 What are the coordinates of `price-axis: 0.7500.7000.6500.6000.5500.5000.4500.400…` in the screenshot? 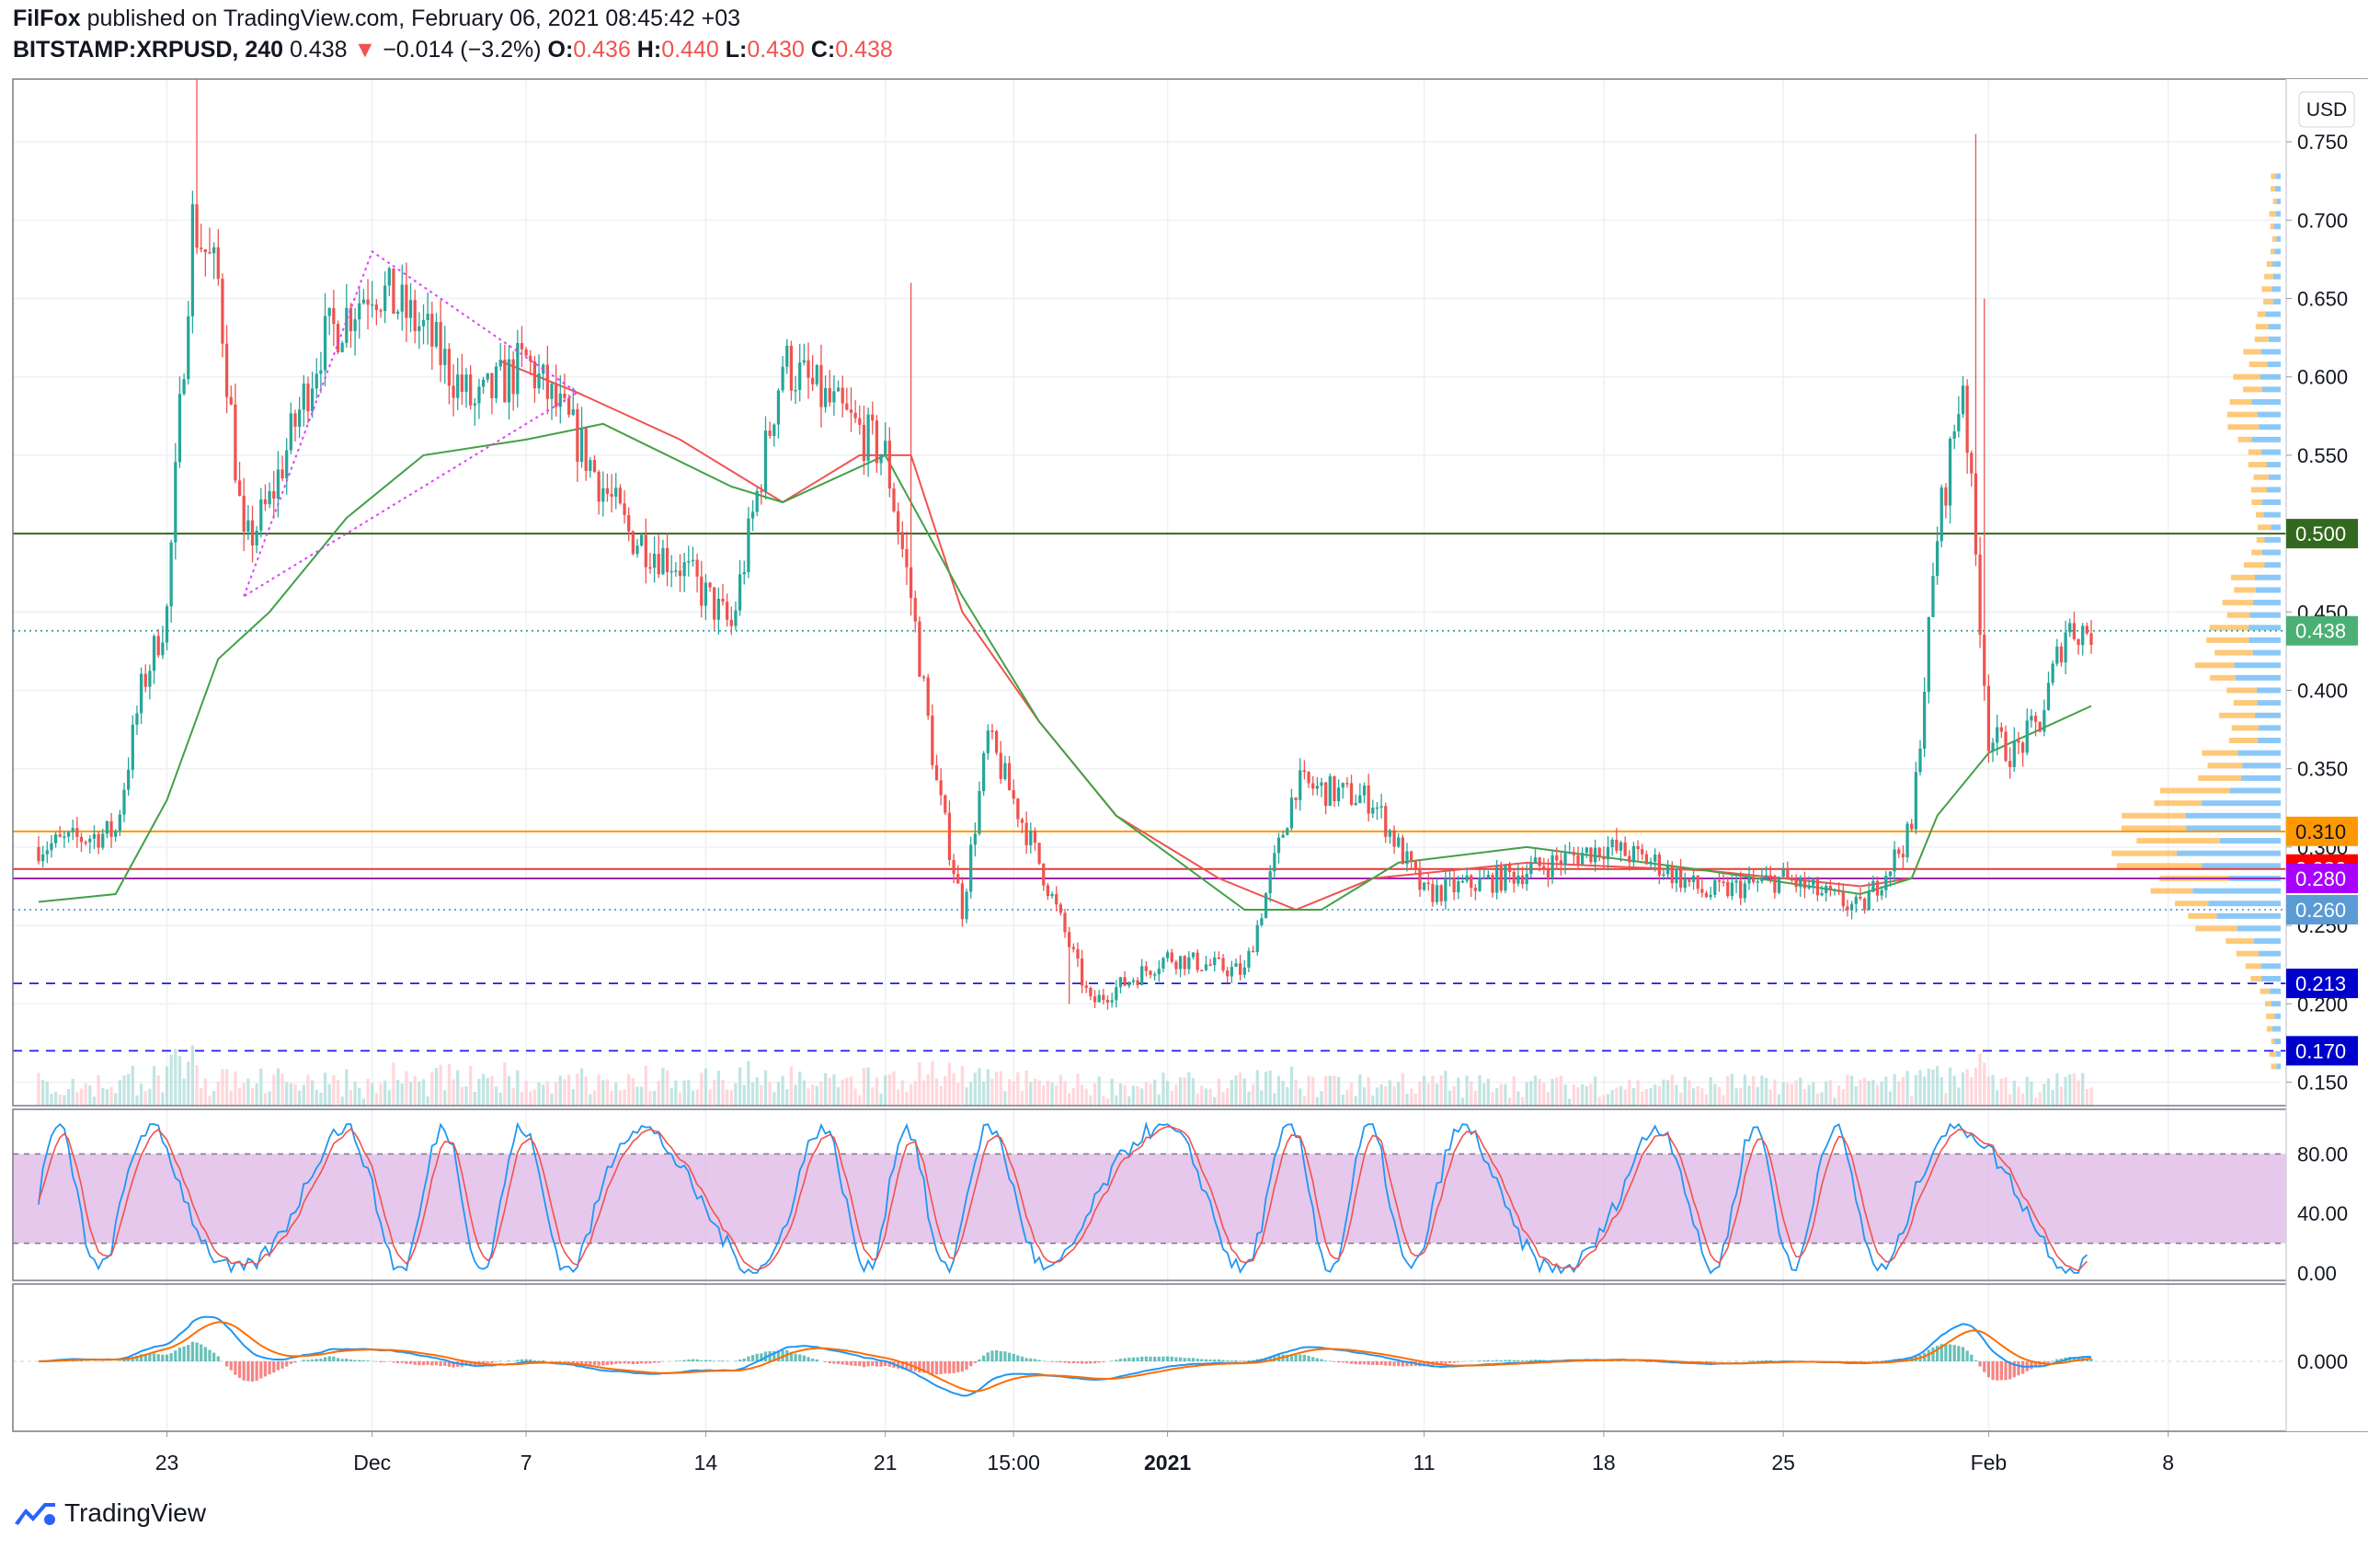 It's located at (2332, 755).